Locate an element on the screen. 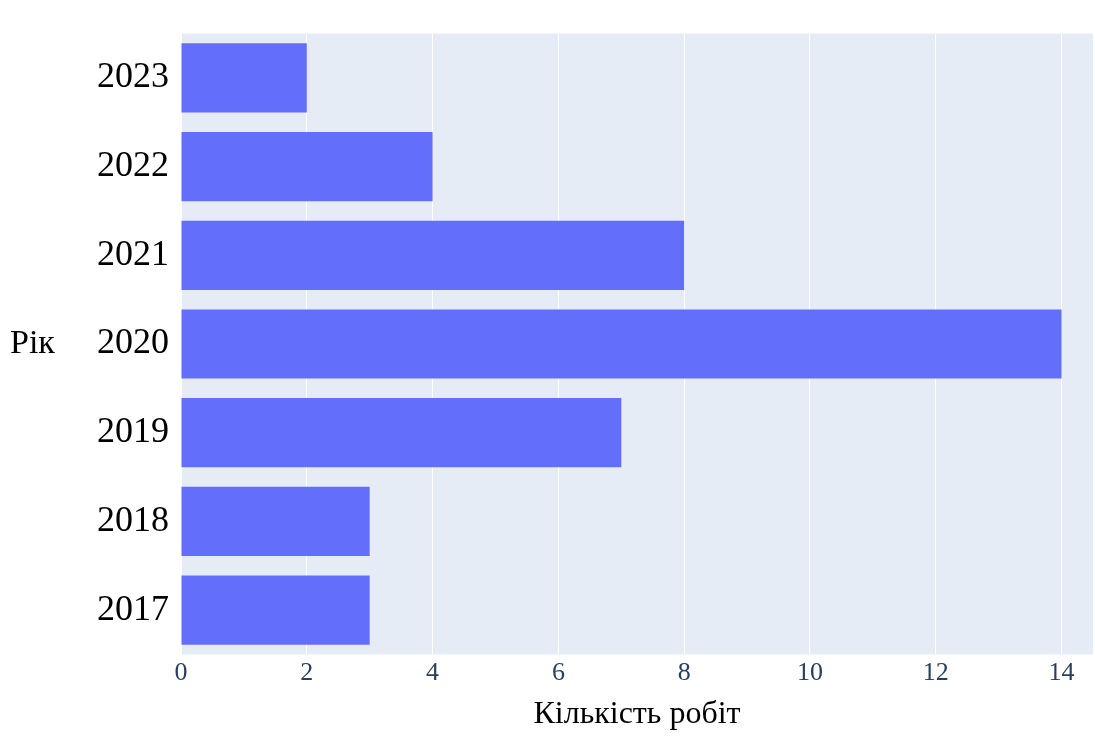 Image resolution: width=1095 pixels, height=740 pixels. y-tick-label: 2017 is located at coordinates (133, 607).